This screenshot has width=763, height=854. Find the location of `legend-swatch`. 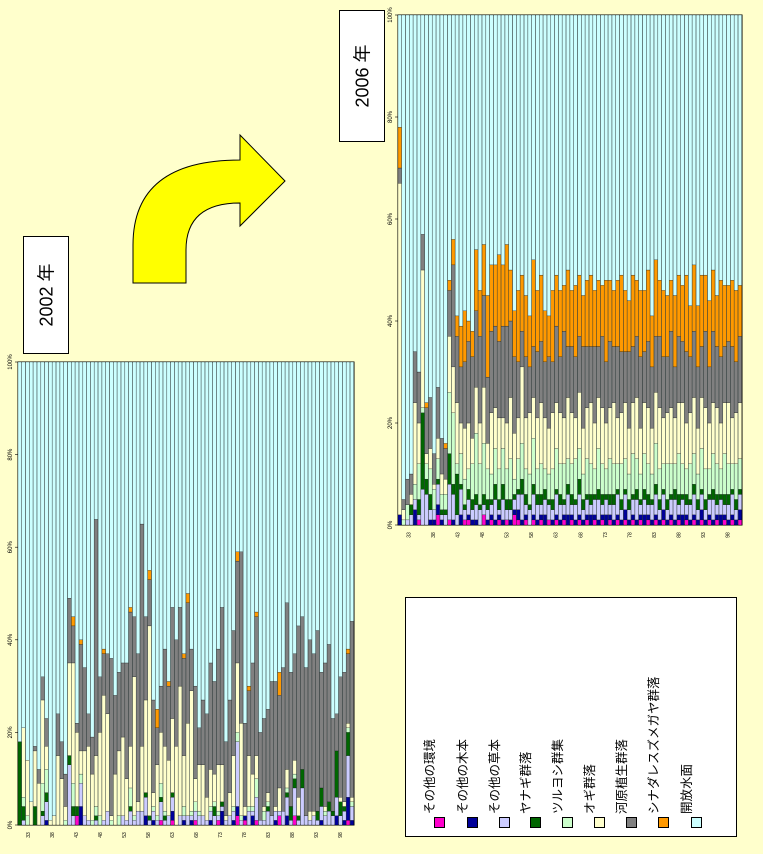

legend-swatch is located at coordinates (472, 822).